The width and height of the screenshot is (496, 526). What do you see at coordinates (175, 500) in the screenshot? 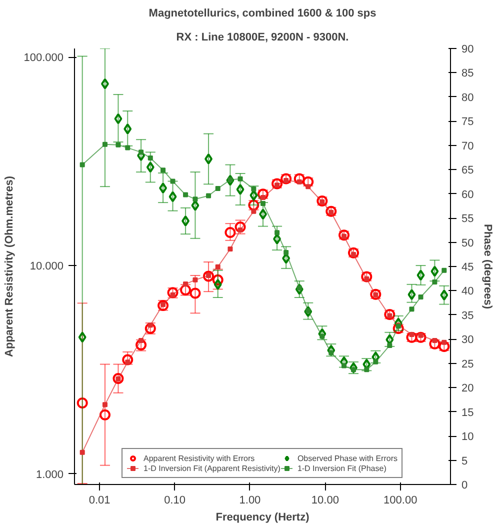
I see `x-tick-label: 0.10` at bounding box center [175, 500].